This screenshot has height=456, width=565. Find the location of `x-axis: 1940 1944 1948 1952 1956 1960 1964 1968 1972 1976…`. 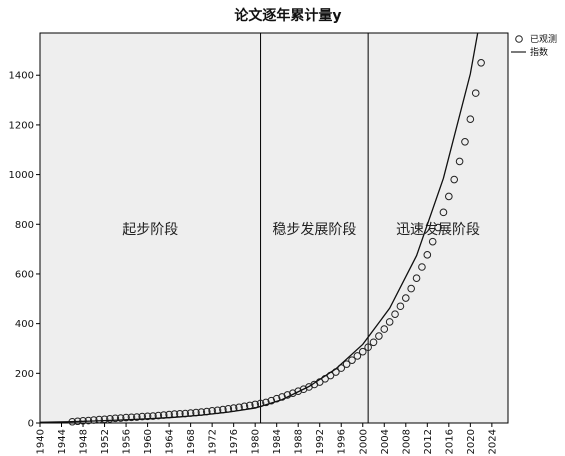

x-axis: 1940 1944 1948 1952 1956 1960 1964 1968 1972 1976… is located at coordinates (267, 438).